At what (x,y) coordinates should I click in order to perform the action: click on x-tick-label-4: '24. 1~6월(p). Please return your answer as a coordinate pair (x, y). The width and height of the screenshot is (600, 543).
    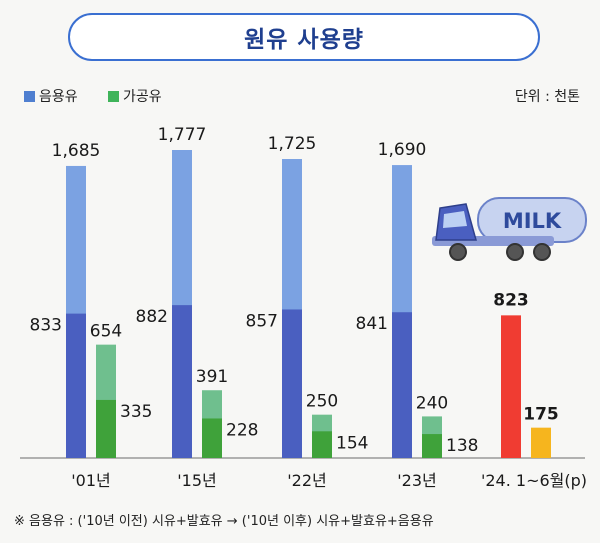
    Looking at the image, I should click on (534, 480).